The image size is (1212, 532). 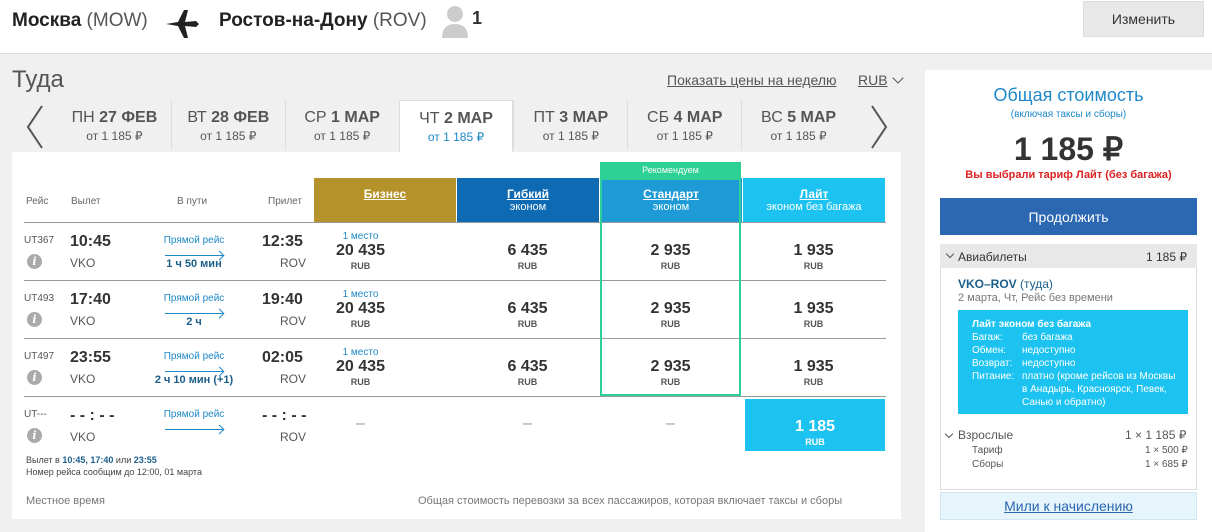 I want to click on duration: 2 ч, so click(x=194, y=322).